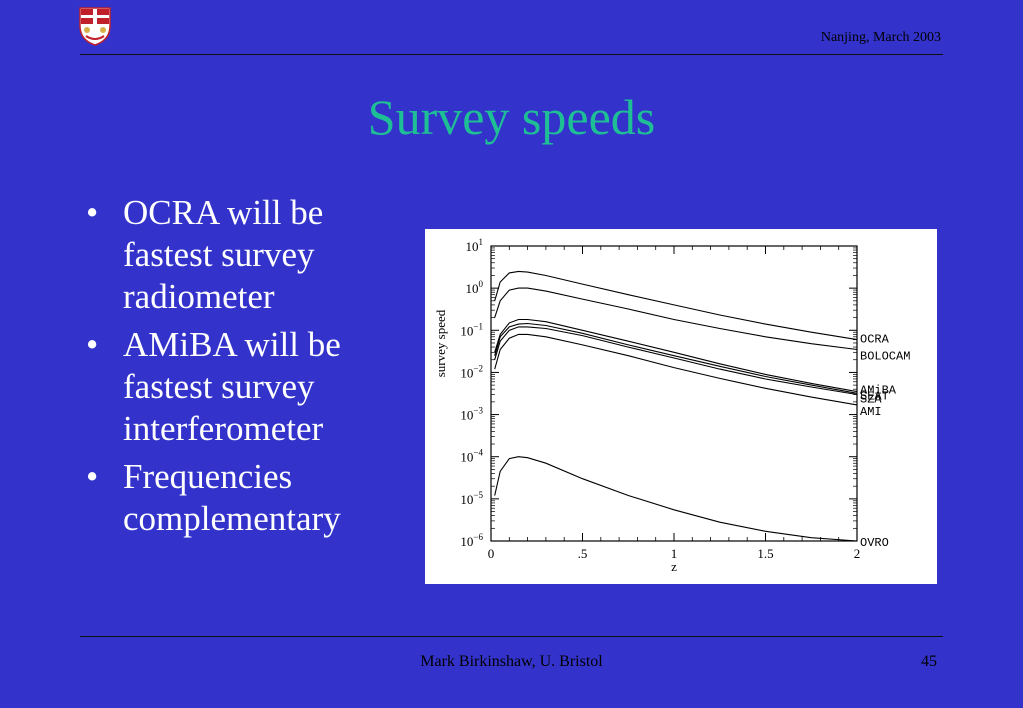 Image resolution: width=1023 pixels, height=708 pixels. What do you see at coordinates (674, 566) in the screenshot?
I see `x-axis-label: z` at bounding box center [674, 566].